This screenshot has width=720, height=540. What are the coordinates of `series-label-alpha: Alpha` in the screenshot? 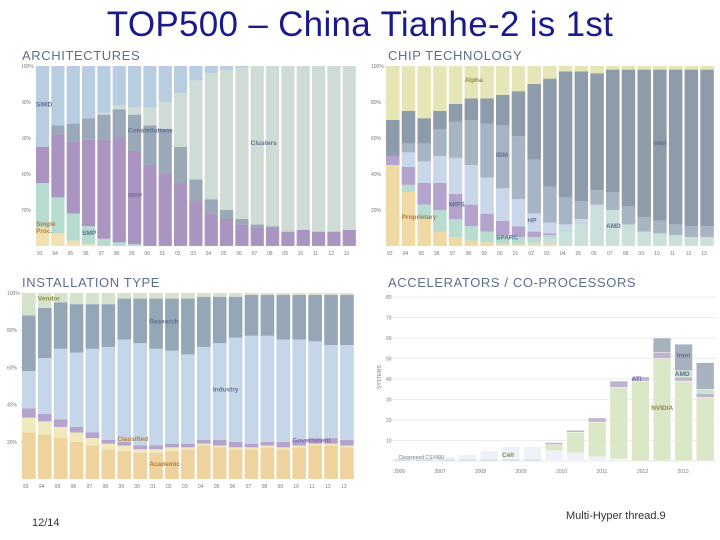 It's located at (474, 80).